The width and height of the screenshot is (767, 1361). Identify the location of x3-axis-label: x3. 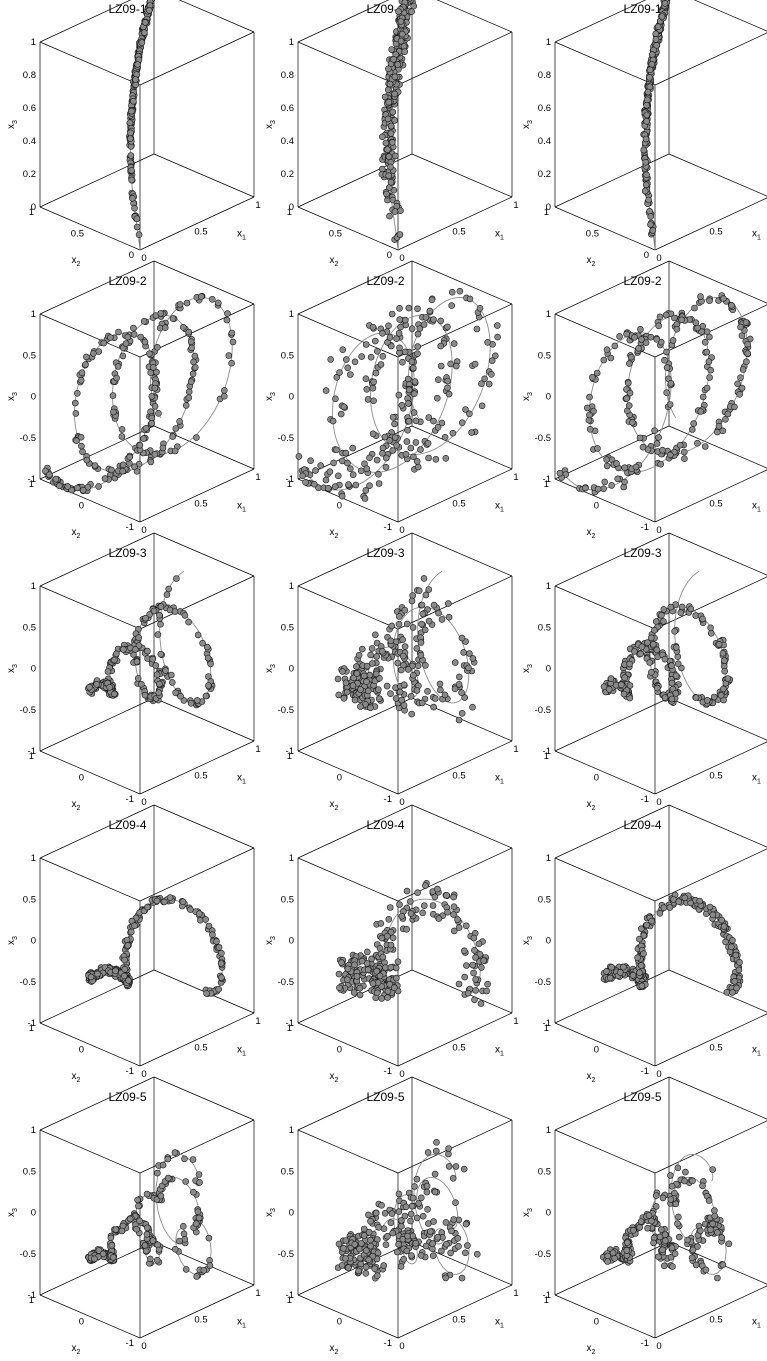
(12, 1212).